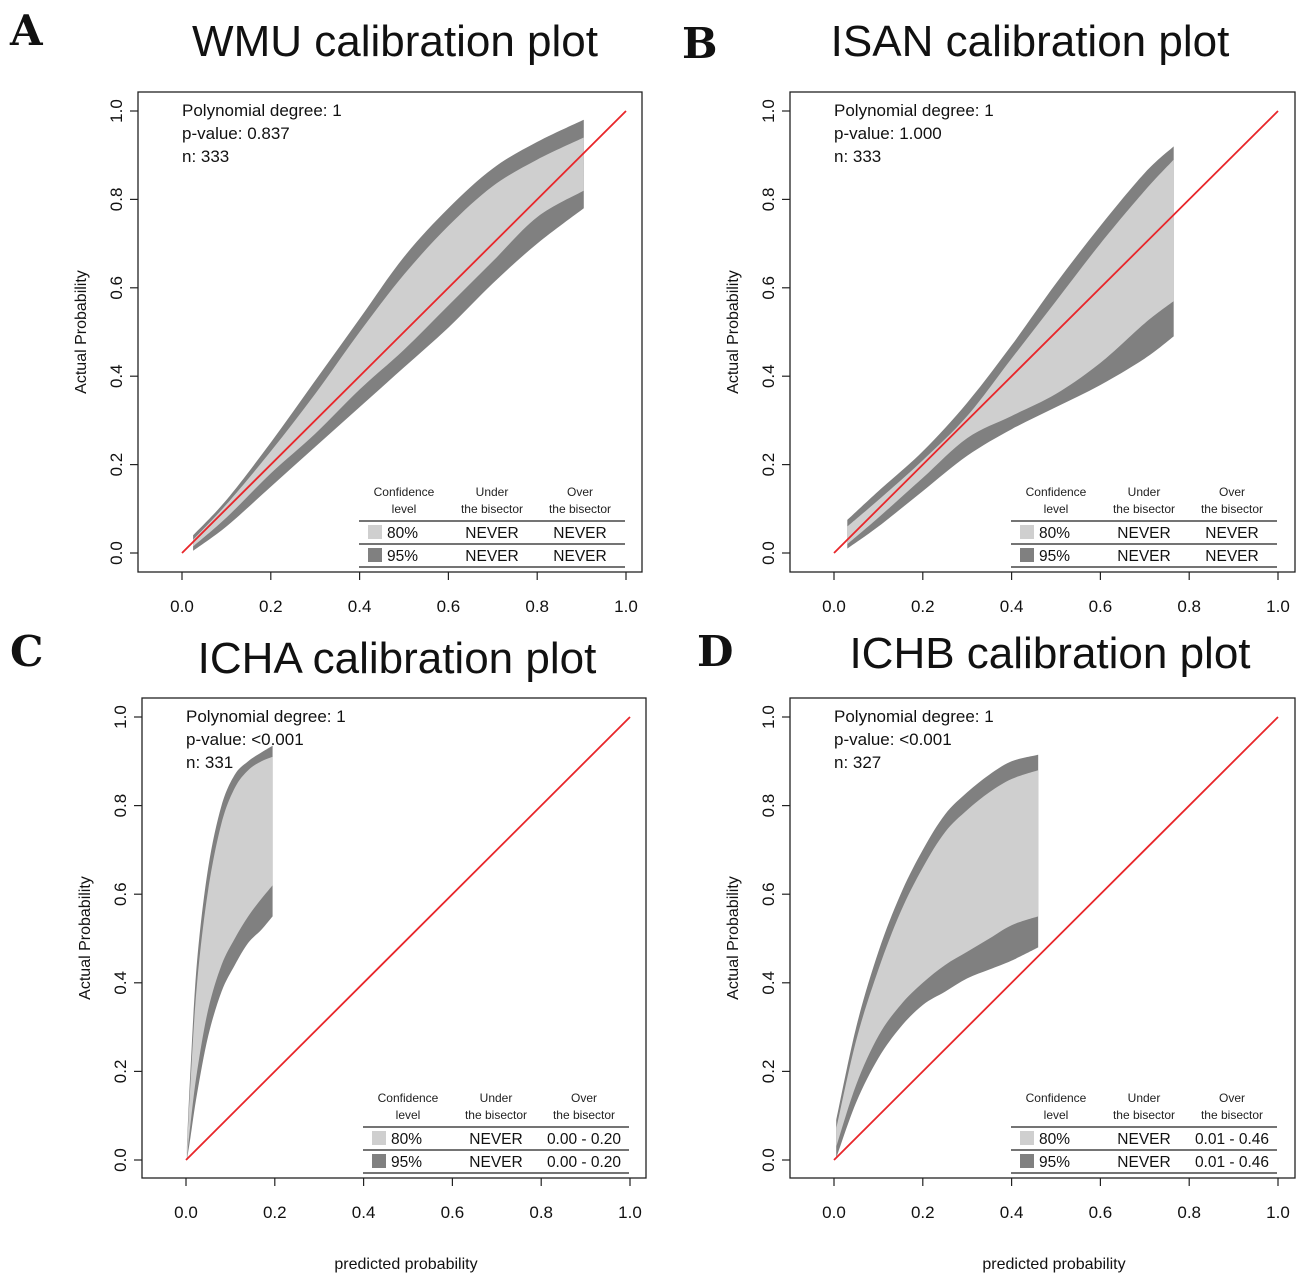 This screenshot has height=1273, width=1297. I want to click on panel-letter: C, so click(26, 651).